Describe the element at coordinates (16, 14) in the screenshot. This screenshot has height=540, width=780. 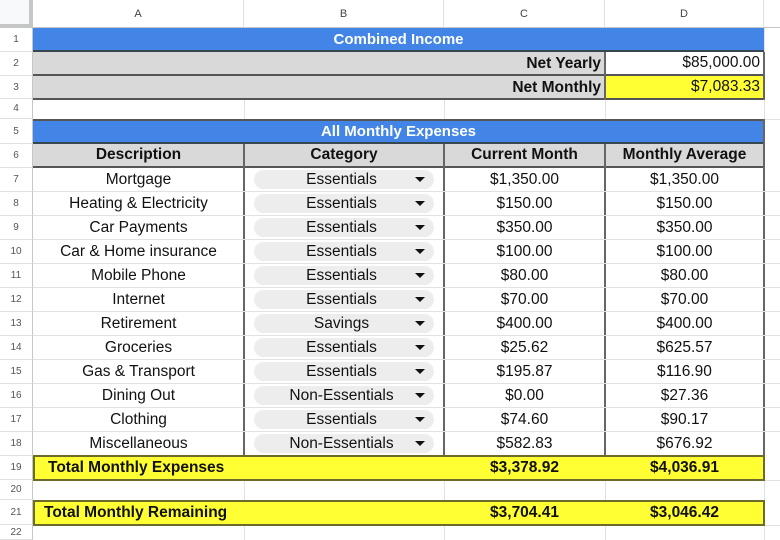
I see `select-all-corner` at that location.